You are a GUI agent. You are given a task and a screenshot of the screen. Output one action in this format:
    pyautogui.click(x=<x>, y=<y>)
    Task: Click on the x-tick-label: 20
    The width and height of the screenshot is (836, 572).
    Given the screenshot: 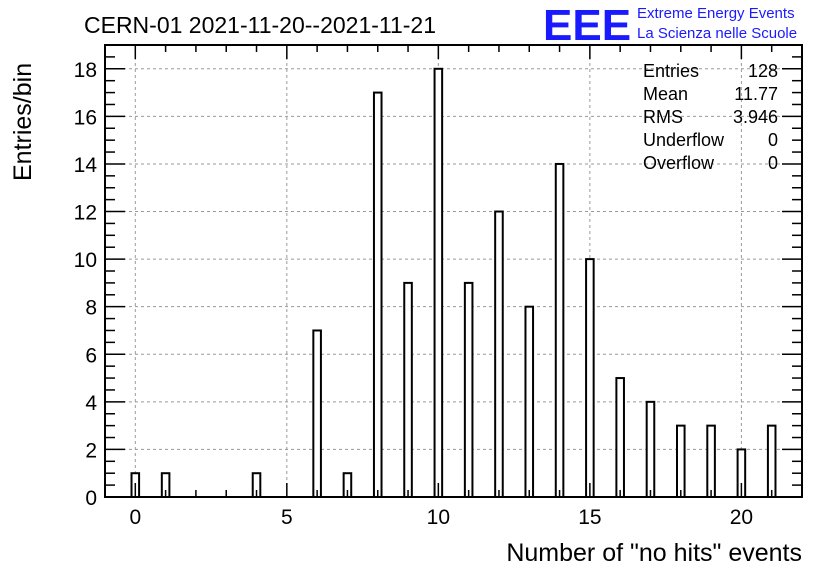 What is the action you would take?
    pyautogui.click(x=741, y=517)
    